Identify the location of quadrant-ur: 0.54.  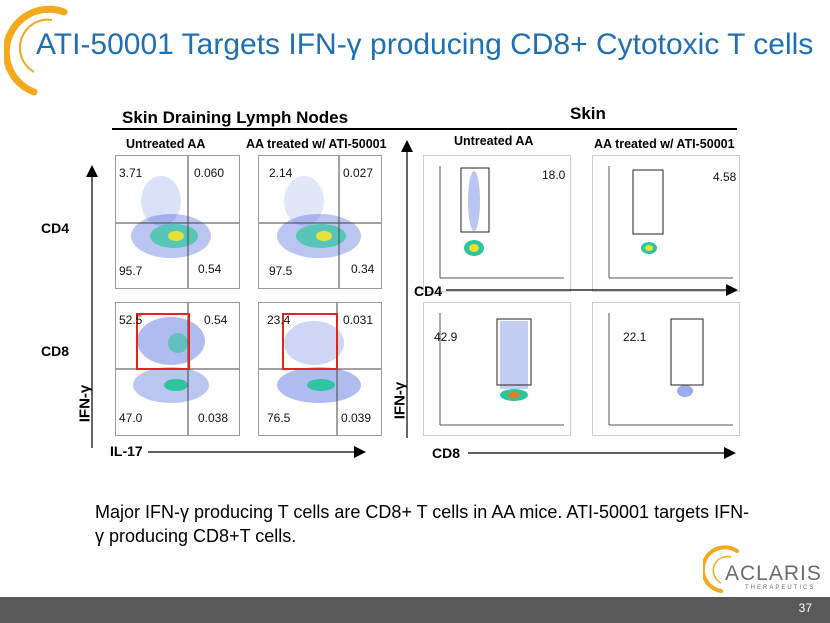
(216, 320).